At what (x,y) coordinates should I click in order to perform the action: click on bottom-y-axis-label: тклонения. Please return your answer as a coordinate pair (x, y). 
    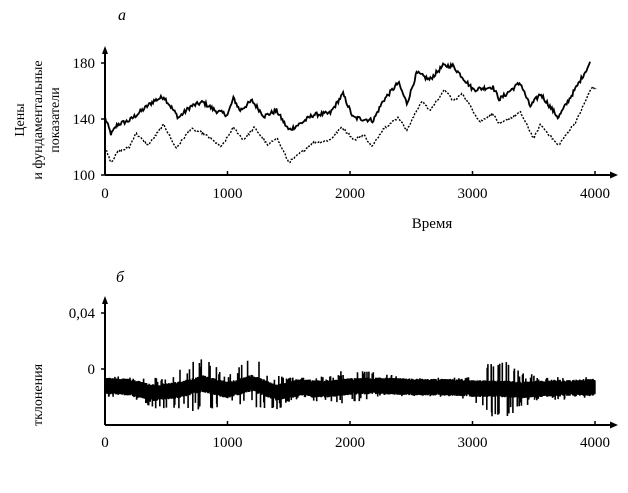
    Looking at the image, I should click on (38, 394).